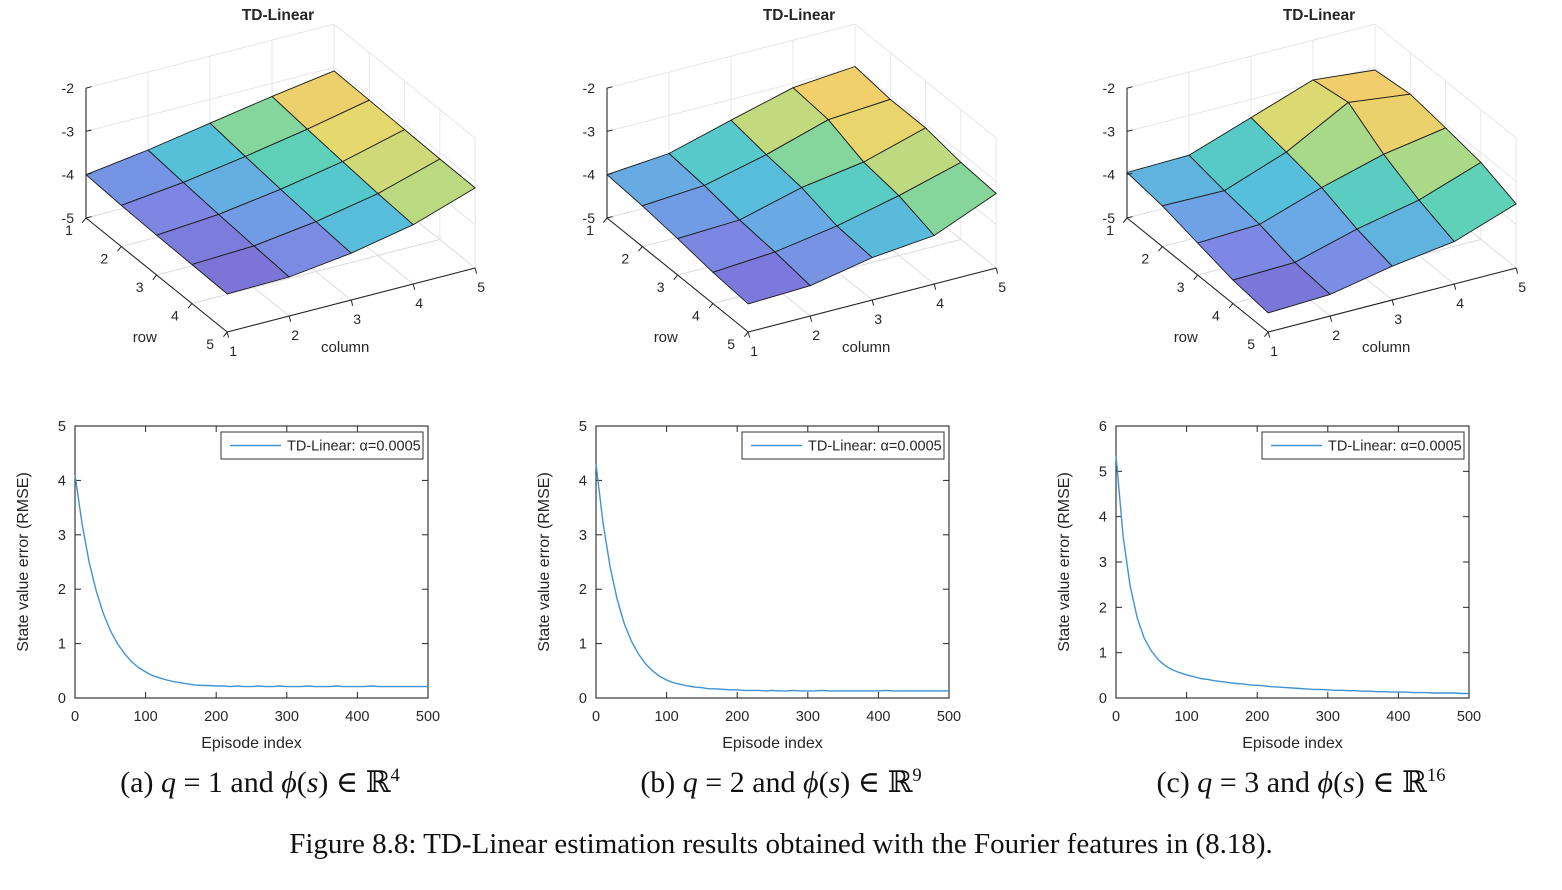 Image resolution: width=1562 pixels, height=890 pixels. Describe the element at coordinates (260, 782) in the screenshot. I see `subcaption-a: (a) q = 1 and ϕ(s) ∈ ℝ4` at that location.